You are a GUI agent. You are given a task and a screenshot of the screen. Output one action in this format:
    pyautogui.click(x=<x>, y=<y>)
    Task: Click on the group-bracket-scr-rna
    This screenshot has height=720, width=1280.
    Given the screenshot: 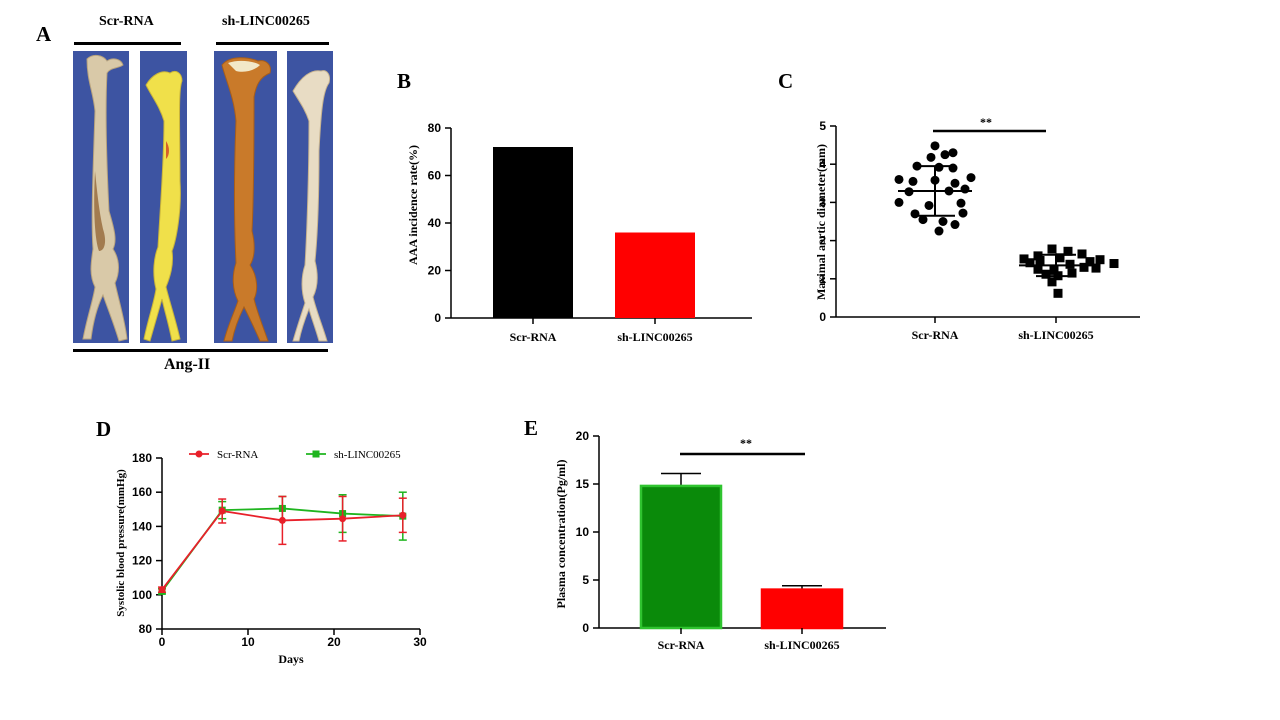 What is the action you would take?
    pyautogui.click(x=127, y=43)
    